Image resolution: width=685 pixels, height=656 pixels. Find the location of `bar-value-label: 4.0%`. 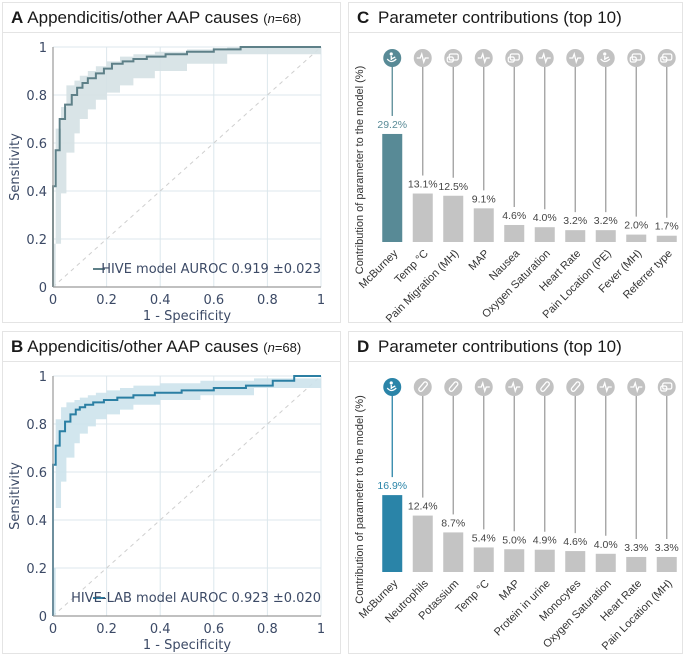

bar-value-label: 4.0% is located at coordinates (606, 545).